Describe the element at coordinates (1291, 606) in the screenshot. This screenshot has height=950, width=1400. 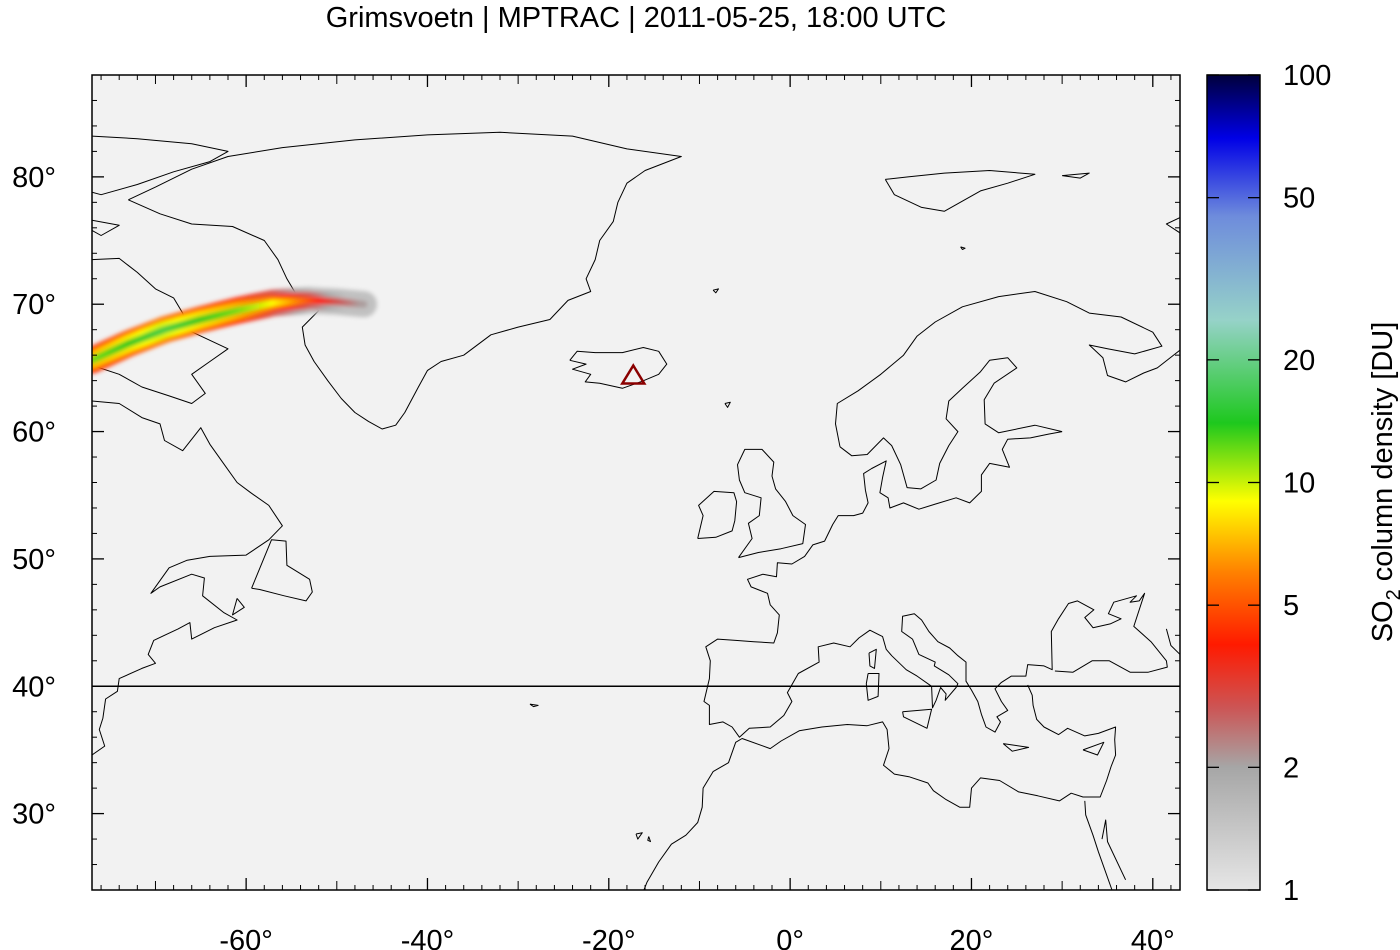
I see `colorbar-tick-label: 5` at that location.